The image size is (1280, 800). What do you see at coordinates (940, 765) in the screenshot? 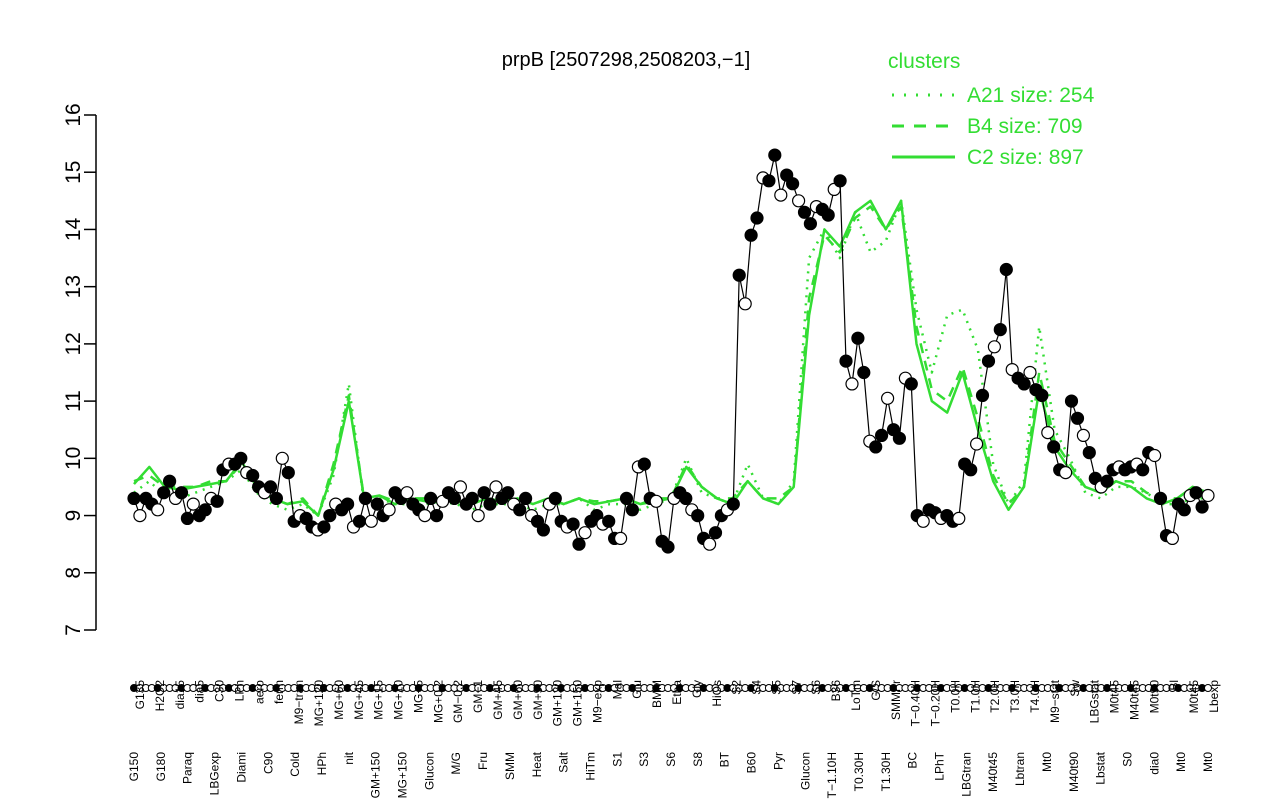
I see `x-tick-label: LPhT` at bounding box center [940, 765].